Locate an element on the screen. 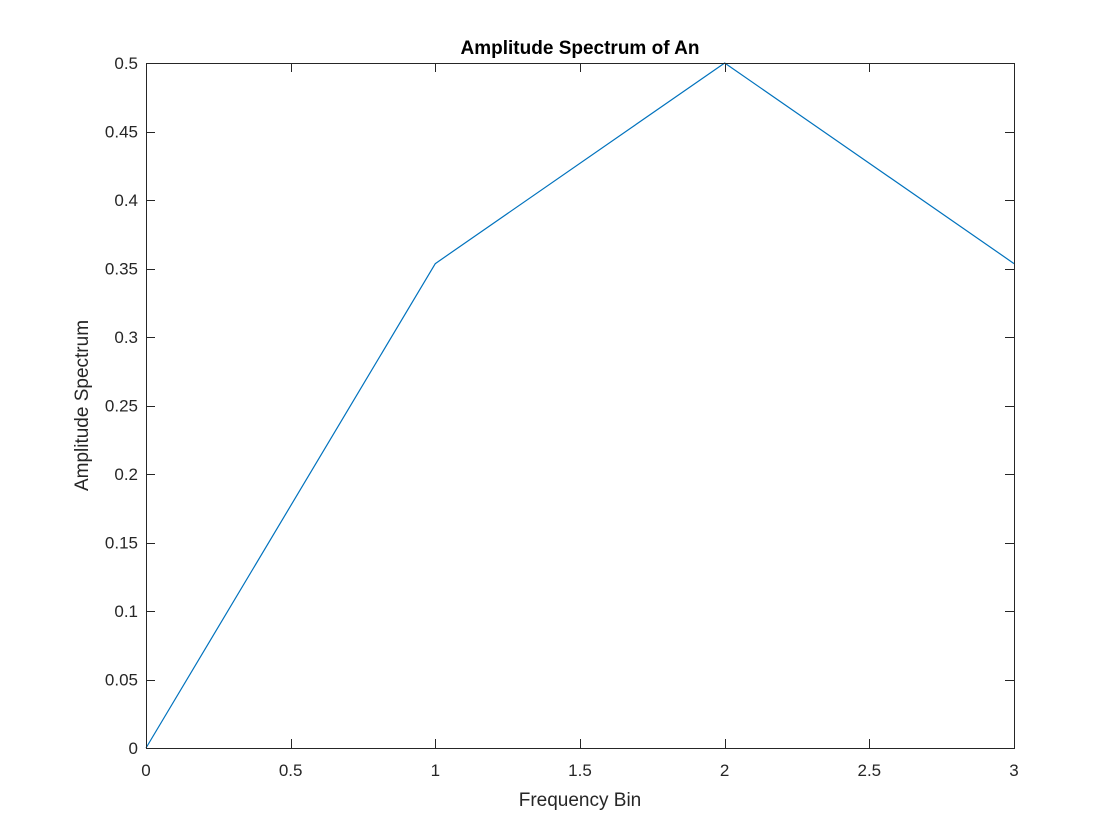 The width and height of the screenshot is (1120, 840). x-tick-label: 1.5 is located at coordinates (580, 770).